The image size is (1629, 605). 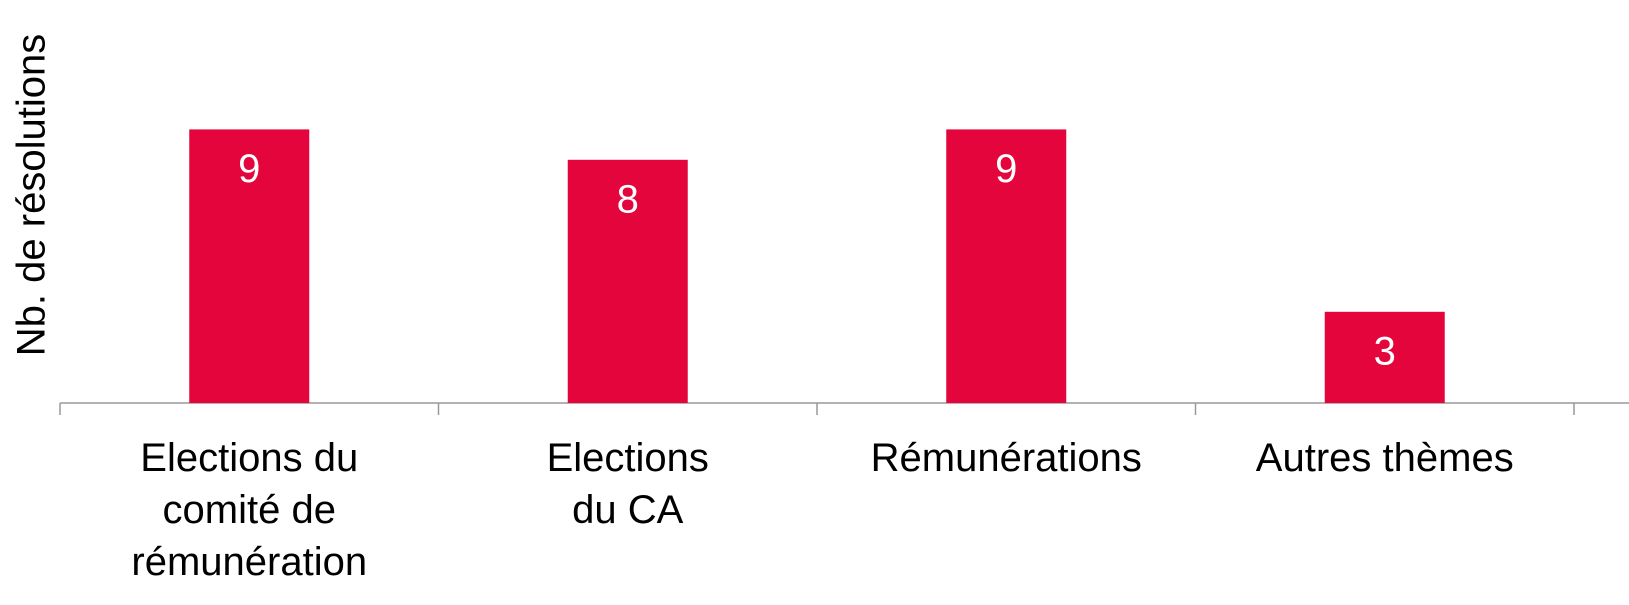 What do you see at coordinates (1006, 458) in the screenshot?
I see `x-tick-label: Rémunérations` at bounding box center [1006, 458].